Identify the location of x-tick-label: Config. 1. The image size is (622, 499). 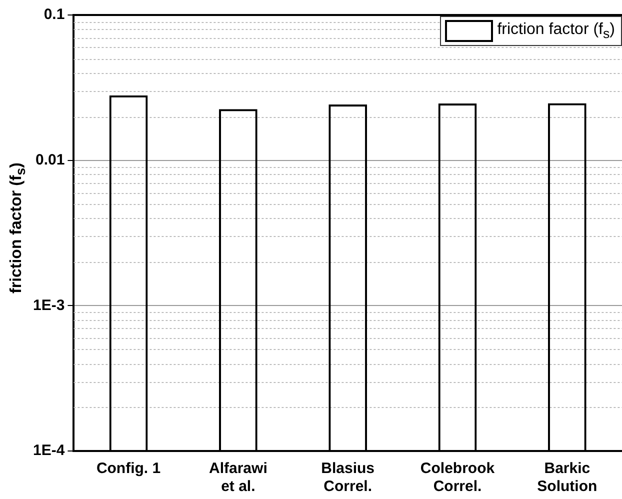
(128, 469).